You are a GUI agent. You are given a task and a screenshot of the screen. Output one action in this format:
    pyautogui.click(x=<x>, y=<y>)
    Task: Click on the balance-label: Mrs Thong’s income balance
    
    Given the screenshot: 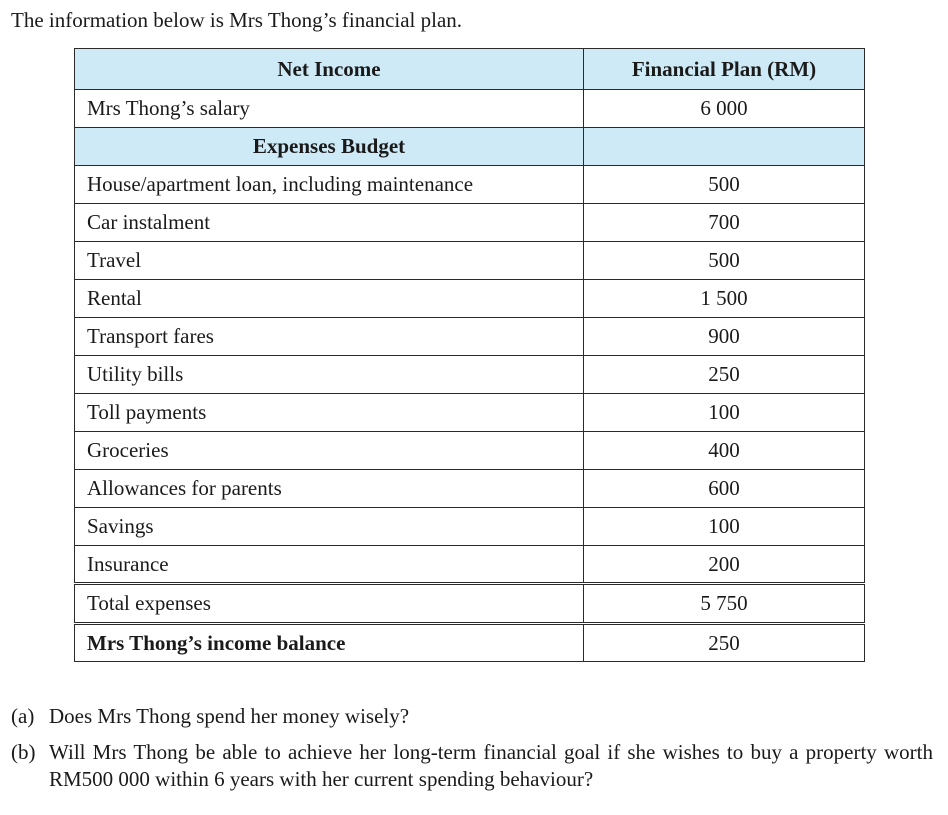 What is the action you would take?
    pyautogui.click(x=329, y=642)
    